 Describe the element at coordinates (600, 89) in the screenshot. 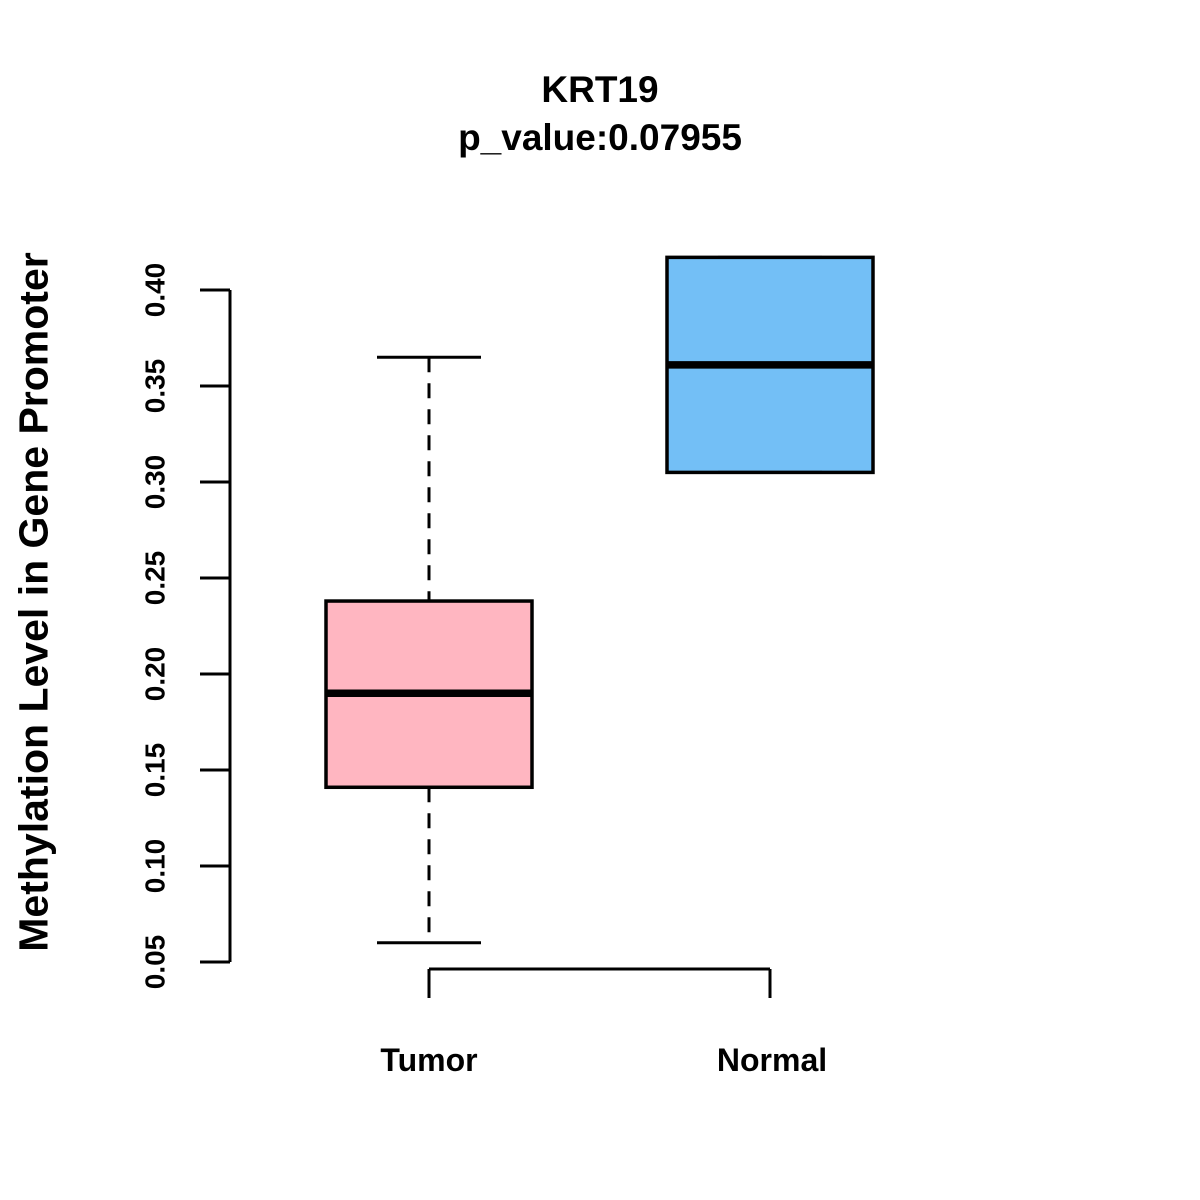

I see `chart-title: KRT19` at that location.